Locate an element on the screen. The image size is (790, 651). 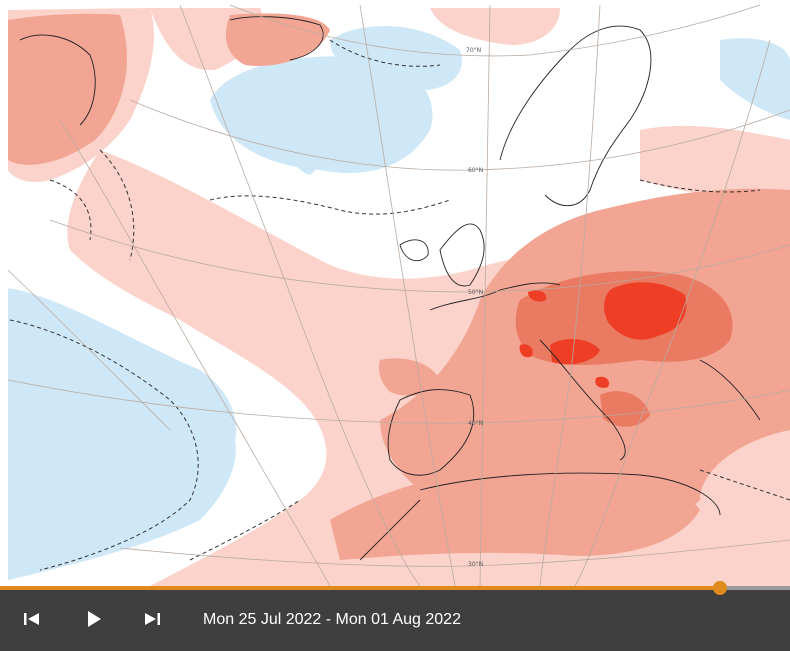
date-range-label: Mon 25 Jul 2022 - Mon 01 Aug 2022 is located at coordinates (332, 619).